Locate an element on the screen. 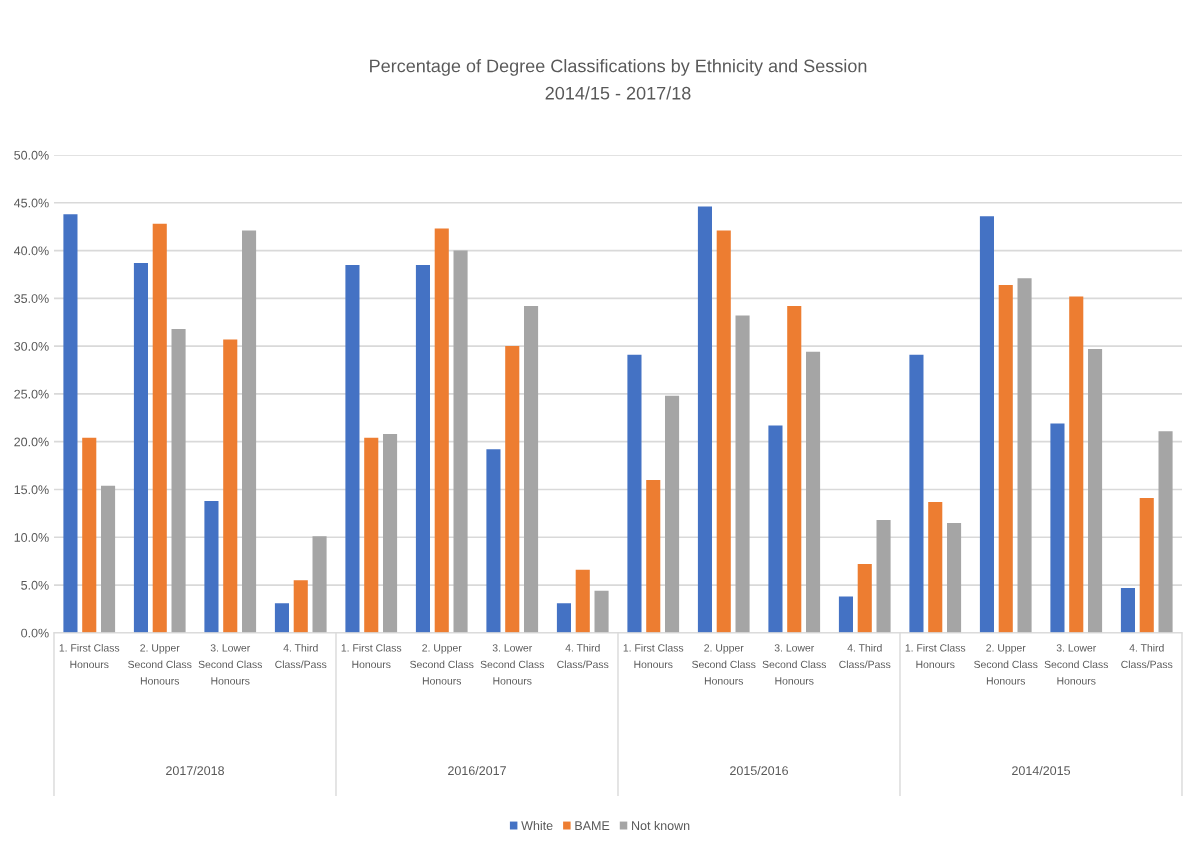 This screenshot has width=1200, height=861. text: 2017/2018 is located at coordinates (195, 770).